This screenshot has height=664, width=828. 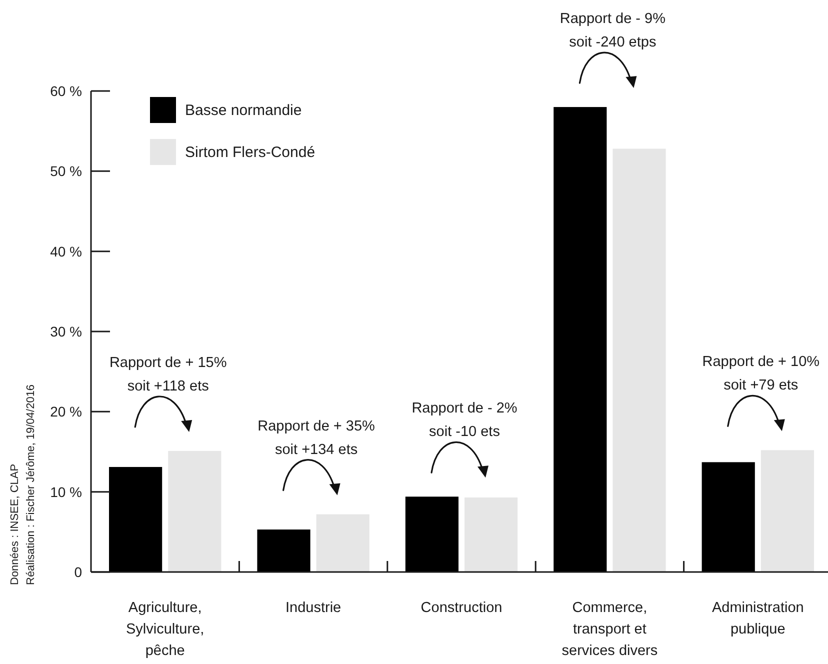 What do you see at coordinates (78, 572) in the screenshot?
I see `y-tick-label: 0` at bounding box center [78, 572].